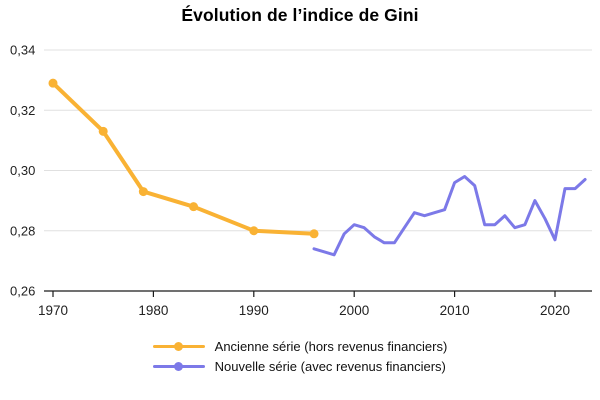 The width and height of the screenshot is (600, 400). I want to click on series-line-nouvelle, so click(449, 216).